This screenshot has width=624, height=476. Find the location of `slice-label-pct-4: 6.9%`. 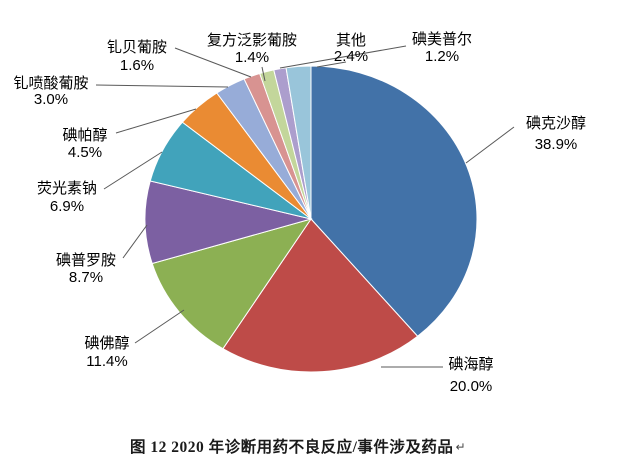

slice-label-pct-4: 6.9% is located at coordinates (67, 206).